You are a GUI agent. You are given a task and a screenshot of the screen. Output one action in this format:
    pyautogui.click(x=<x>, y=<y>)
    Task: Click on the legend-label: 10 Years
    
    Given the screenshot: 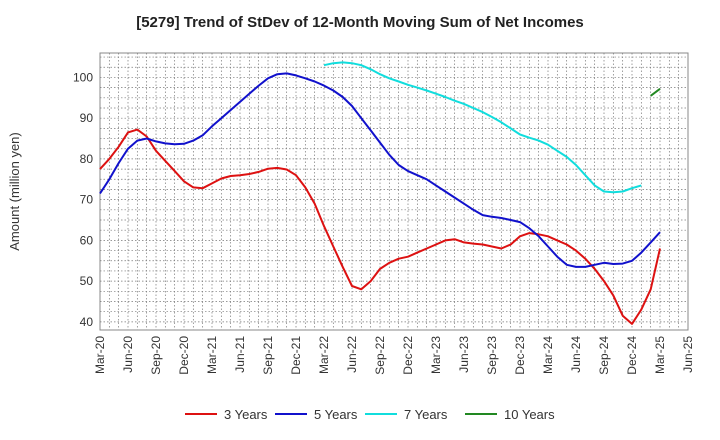 What is the action you would take?
    pyautogui.click(x=529, y=414)
    